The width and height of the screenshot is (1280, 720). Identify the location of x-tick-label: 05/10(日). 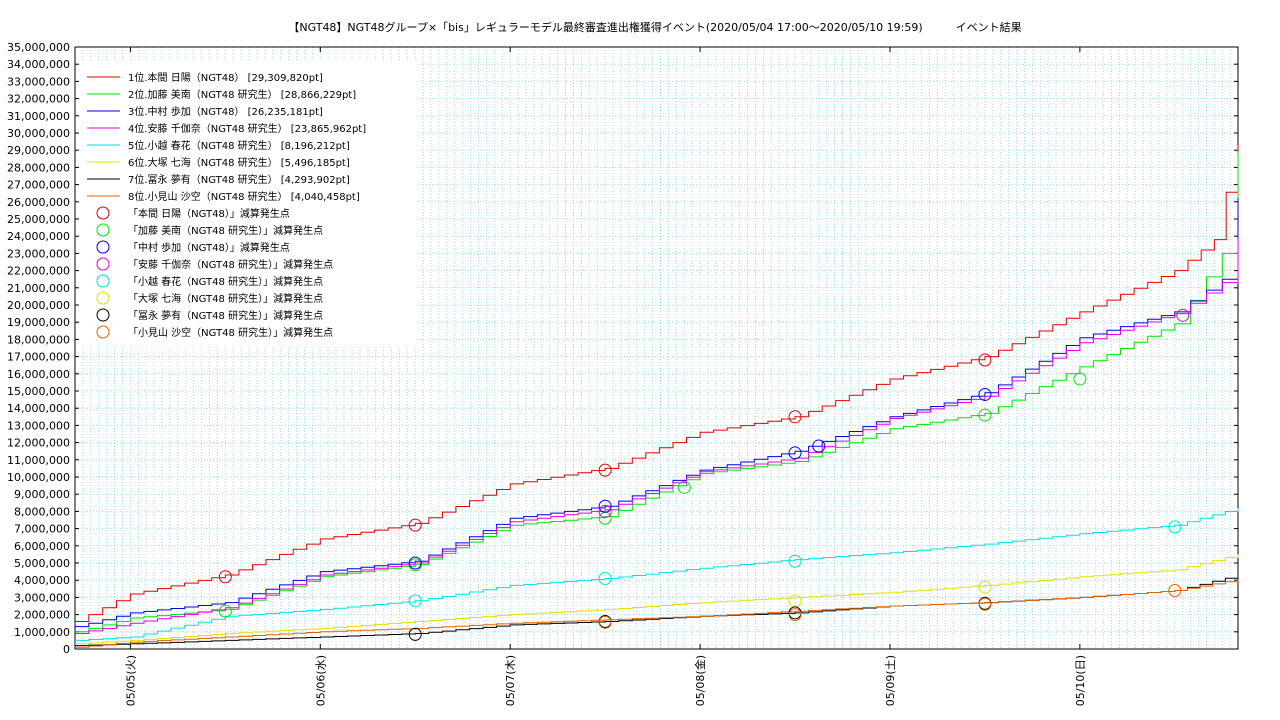
(1080, 680).